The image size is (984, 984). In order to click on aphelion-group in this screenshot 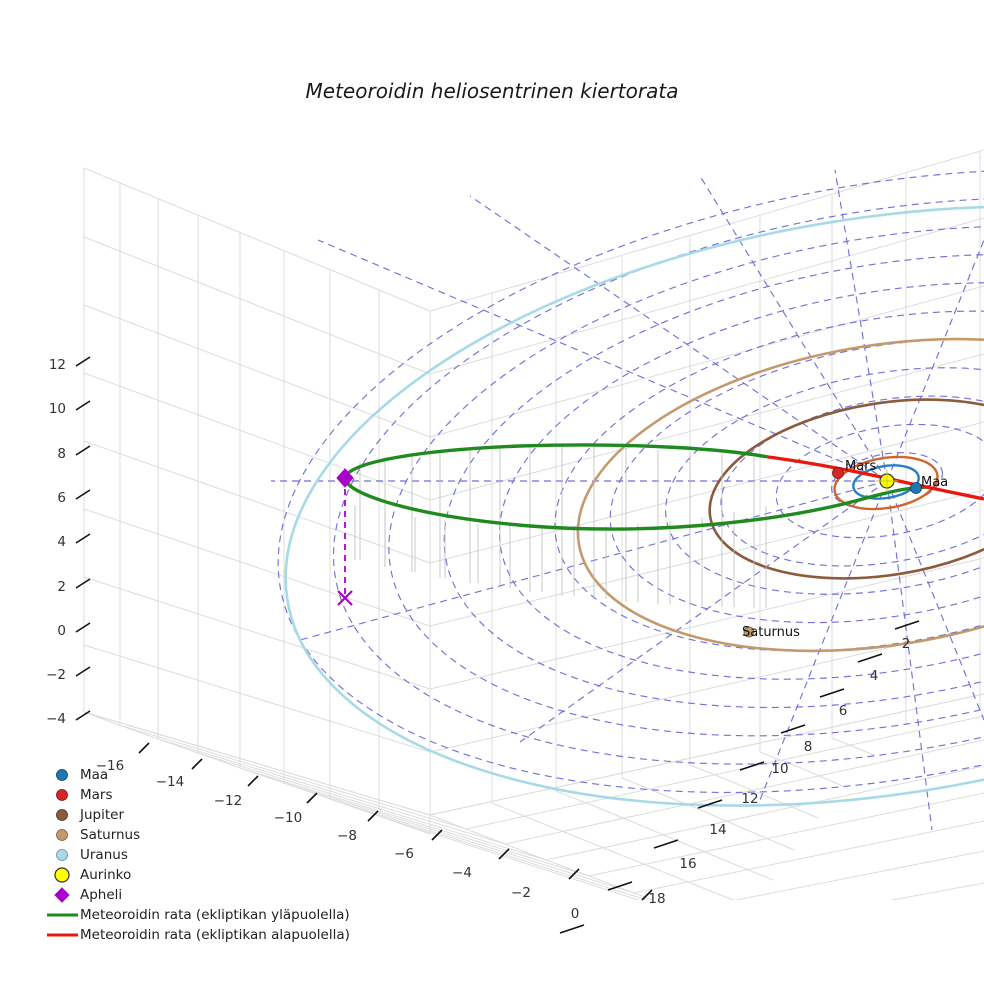, I will do `click(345, 537)`.